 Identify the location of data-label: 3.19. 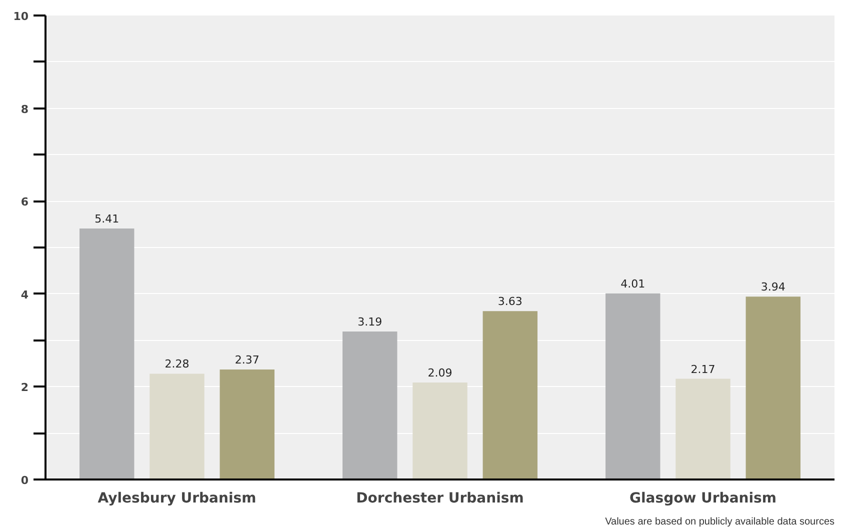
(370, 321).